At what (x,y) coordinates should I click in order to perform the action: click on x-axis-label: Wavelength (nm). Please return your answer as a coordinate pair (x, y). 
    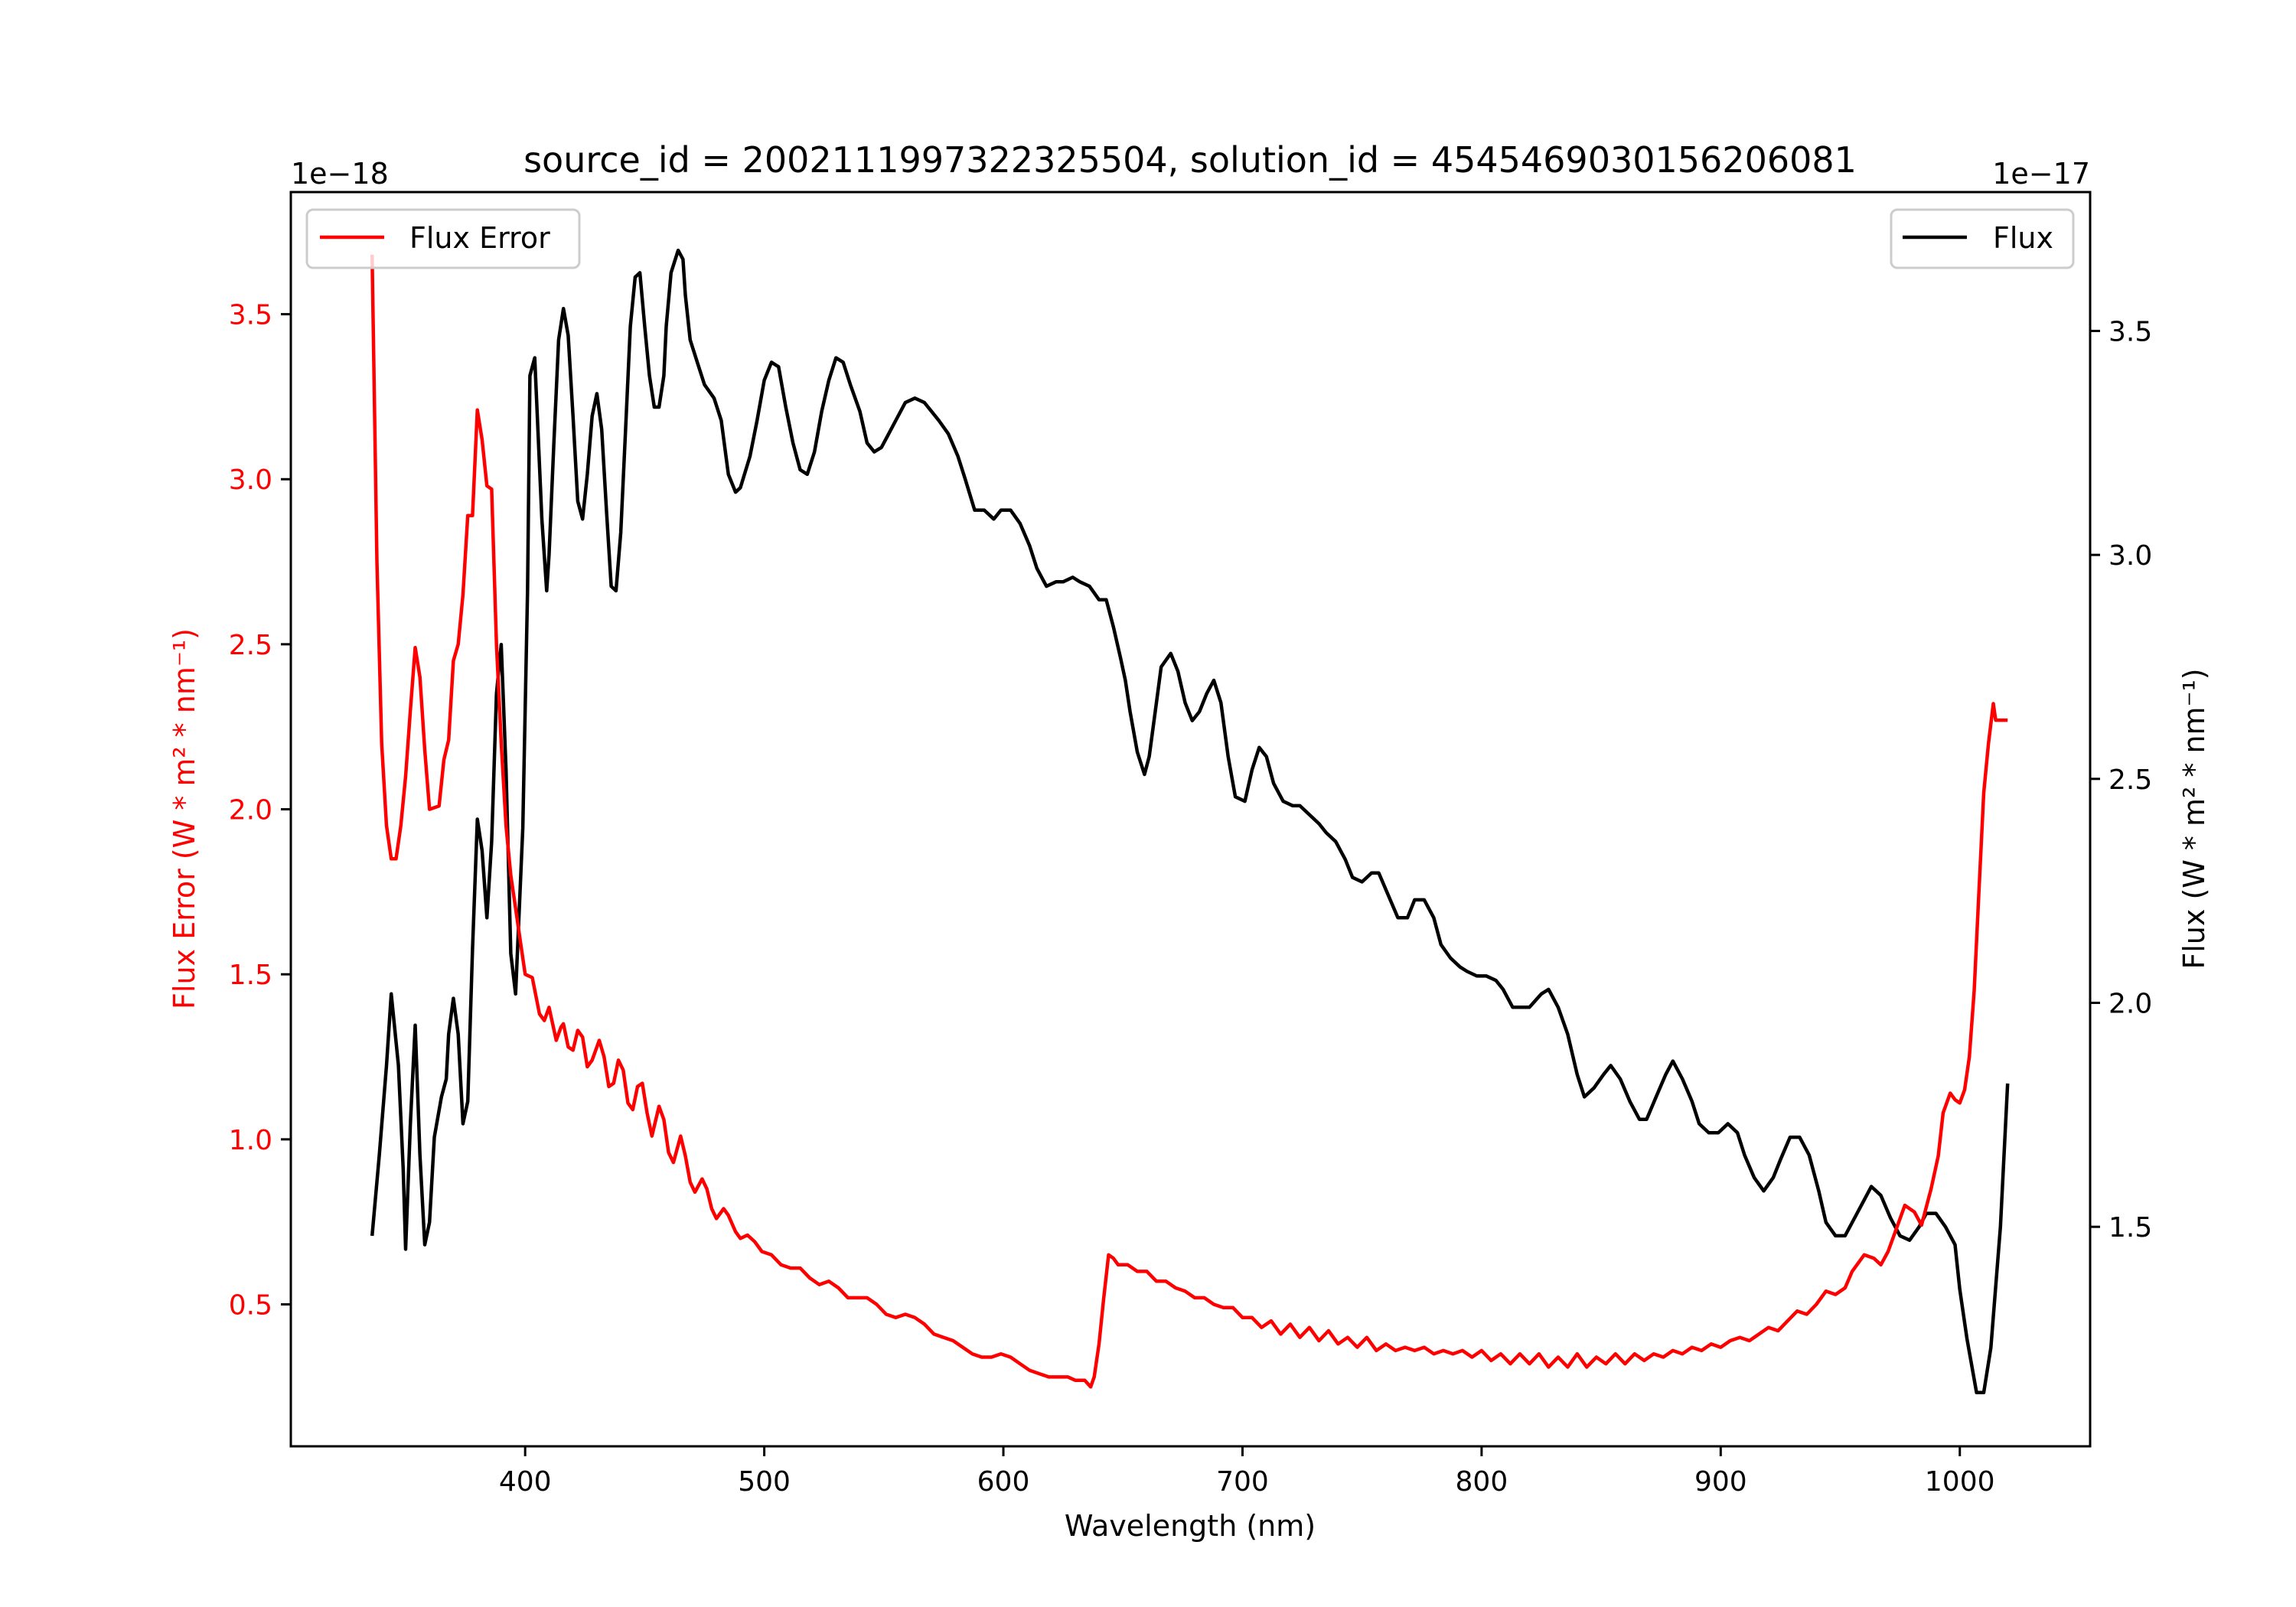
    Looking at the image, I should click on (1190, 1526).